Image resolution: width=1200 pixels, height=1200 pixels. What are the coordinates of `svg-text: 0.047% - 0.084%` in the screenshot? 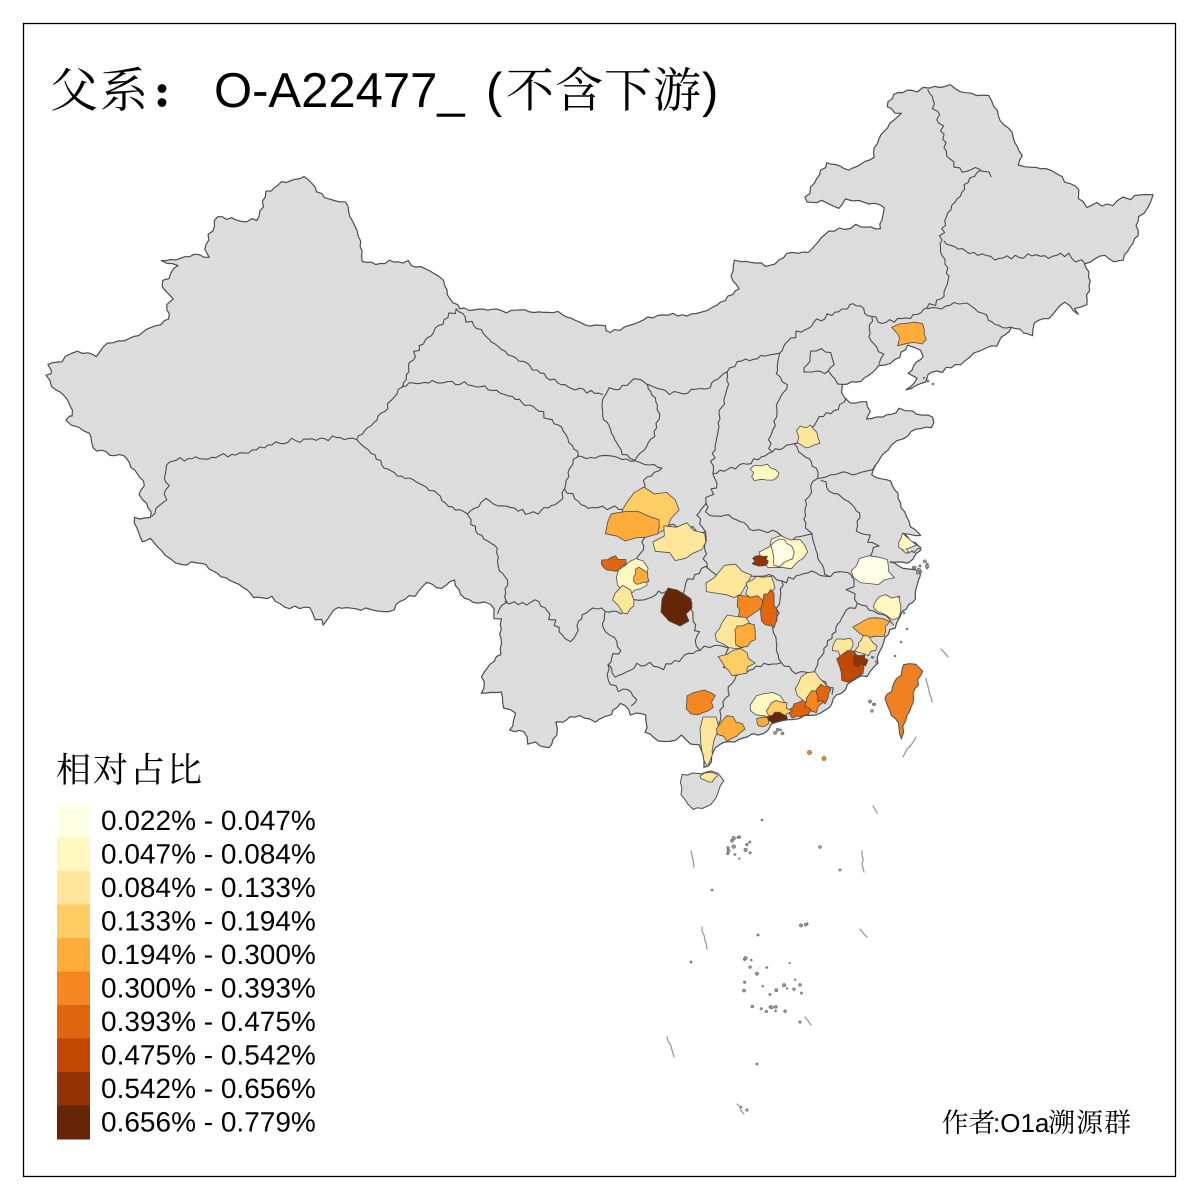 It's located at (208, 854).